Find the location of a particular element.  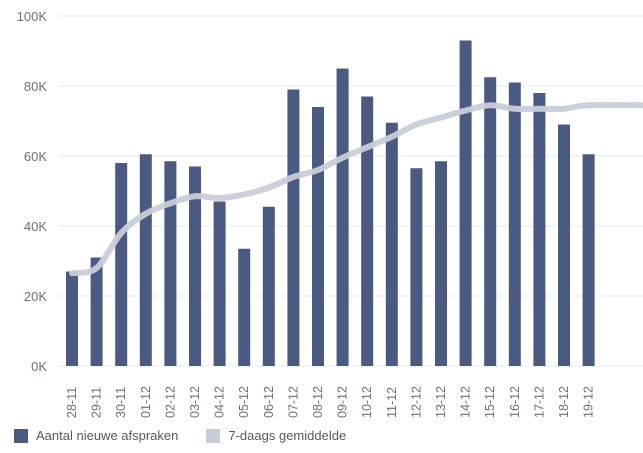

x-tick-label: 13-12 is located at coordinates (441, 402).